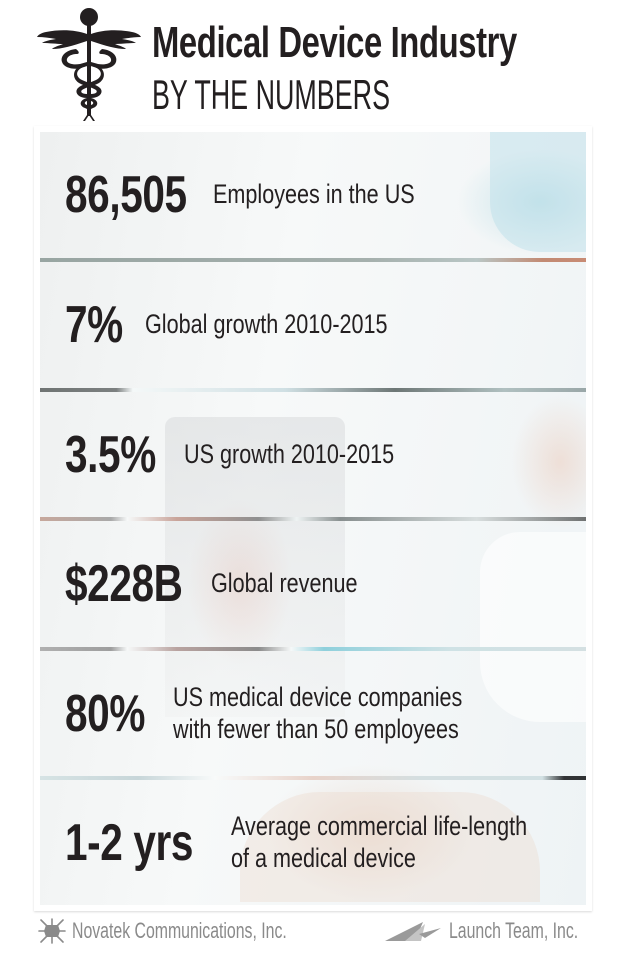 The height and width of the screenshot is (957, 625). I want to click on stat-row-us-growth: 3.5% US growth 2010-2015, so click(313, 455).